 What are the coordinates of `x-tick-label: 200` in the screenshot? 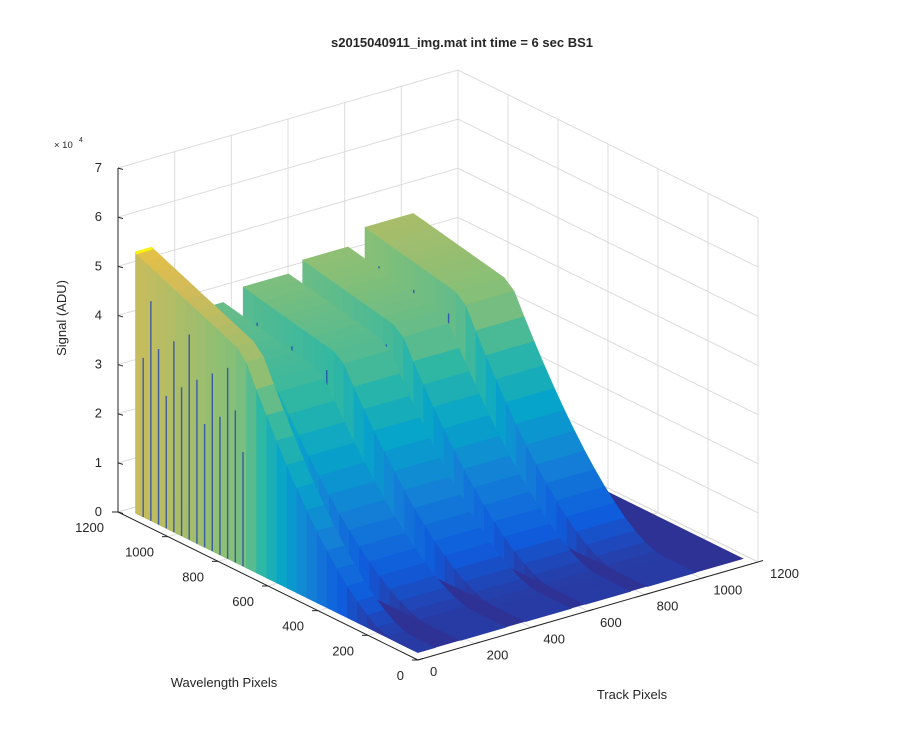 It's located at (498, 655).